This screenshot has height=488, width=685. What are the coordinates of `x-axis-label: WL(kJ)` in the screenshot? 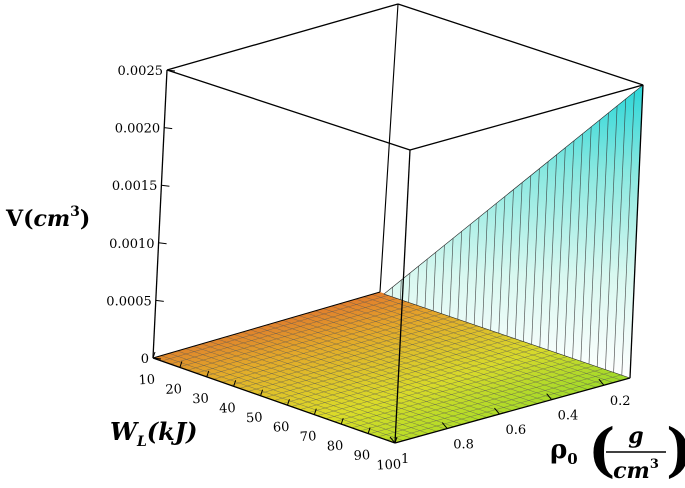 It's located at (154, 433).